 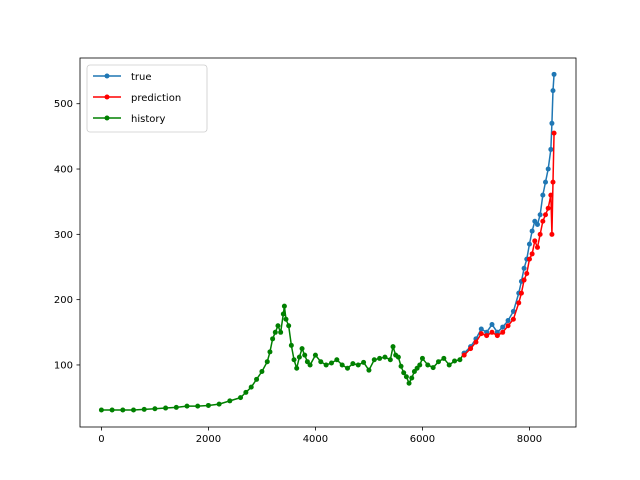 What do you see at coordinates (529, 439) in the screenshot?
I see `x-tick-label: 8000` at bounding box center [529, 439].